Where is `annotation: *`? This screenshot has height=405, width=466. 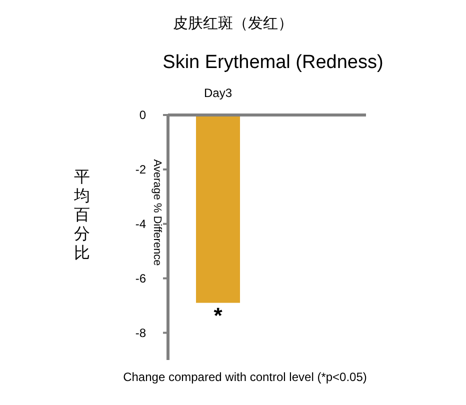
annotation: * is located at coordinates (218, 315).